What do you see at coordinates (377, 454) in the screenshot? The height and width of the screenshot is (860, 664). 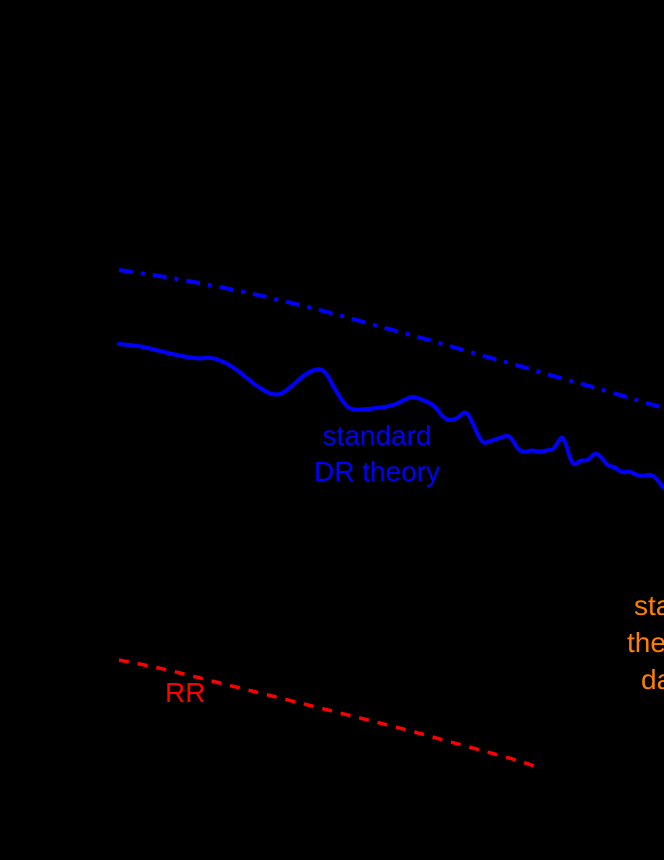 I see `standard-dr-label: standard DR theory` at bounding box center [377, 454].